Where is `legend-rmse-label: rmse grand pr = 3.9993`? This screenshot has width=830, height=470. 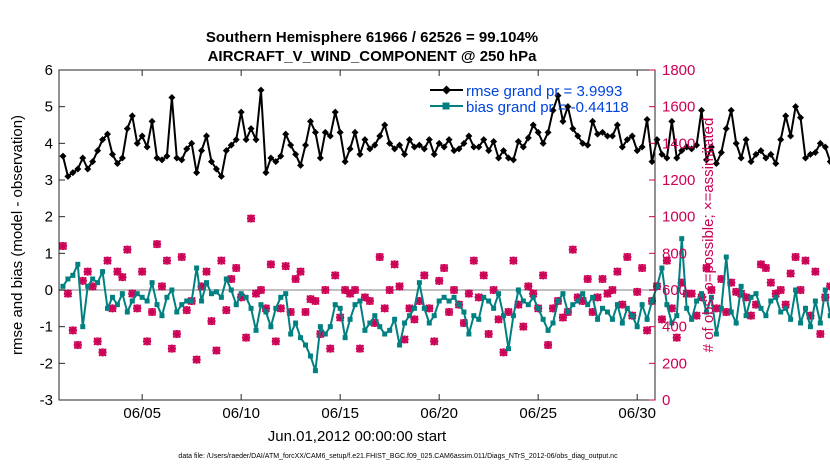
legend-rmse-label: rmse grand pr = 3.9993 is located at coordinates (544, 91).